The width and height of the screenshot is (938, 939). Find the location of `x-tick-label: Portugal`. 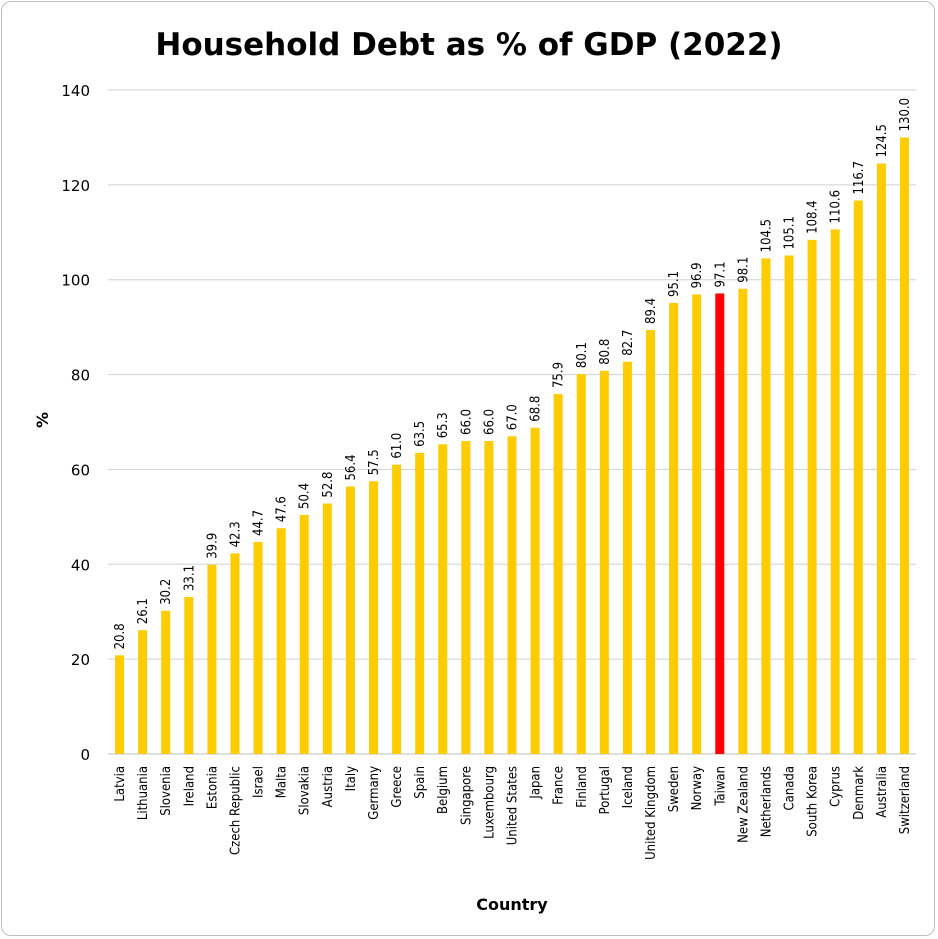

x-tick-label: Portugal is located at coordinates (605, 790).